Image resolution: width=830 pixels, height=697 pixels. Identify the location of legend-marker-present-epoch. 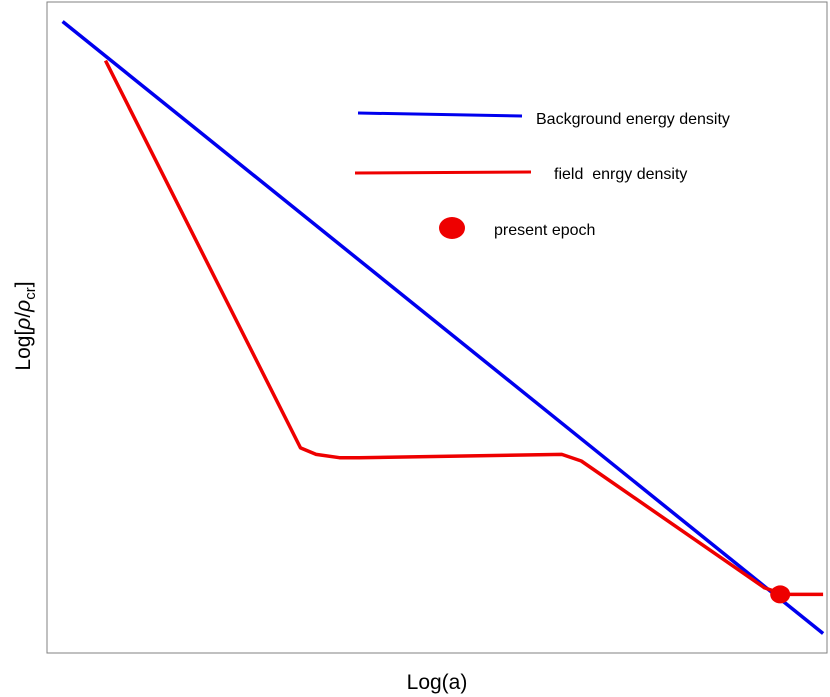
(452, 228).